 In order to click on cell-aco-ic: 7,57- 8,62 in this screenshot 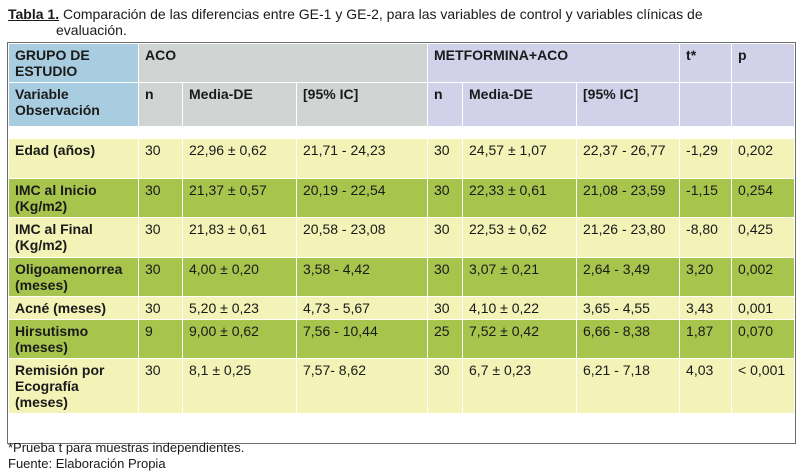, I will do `click(362, 386)`.